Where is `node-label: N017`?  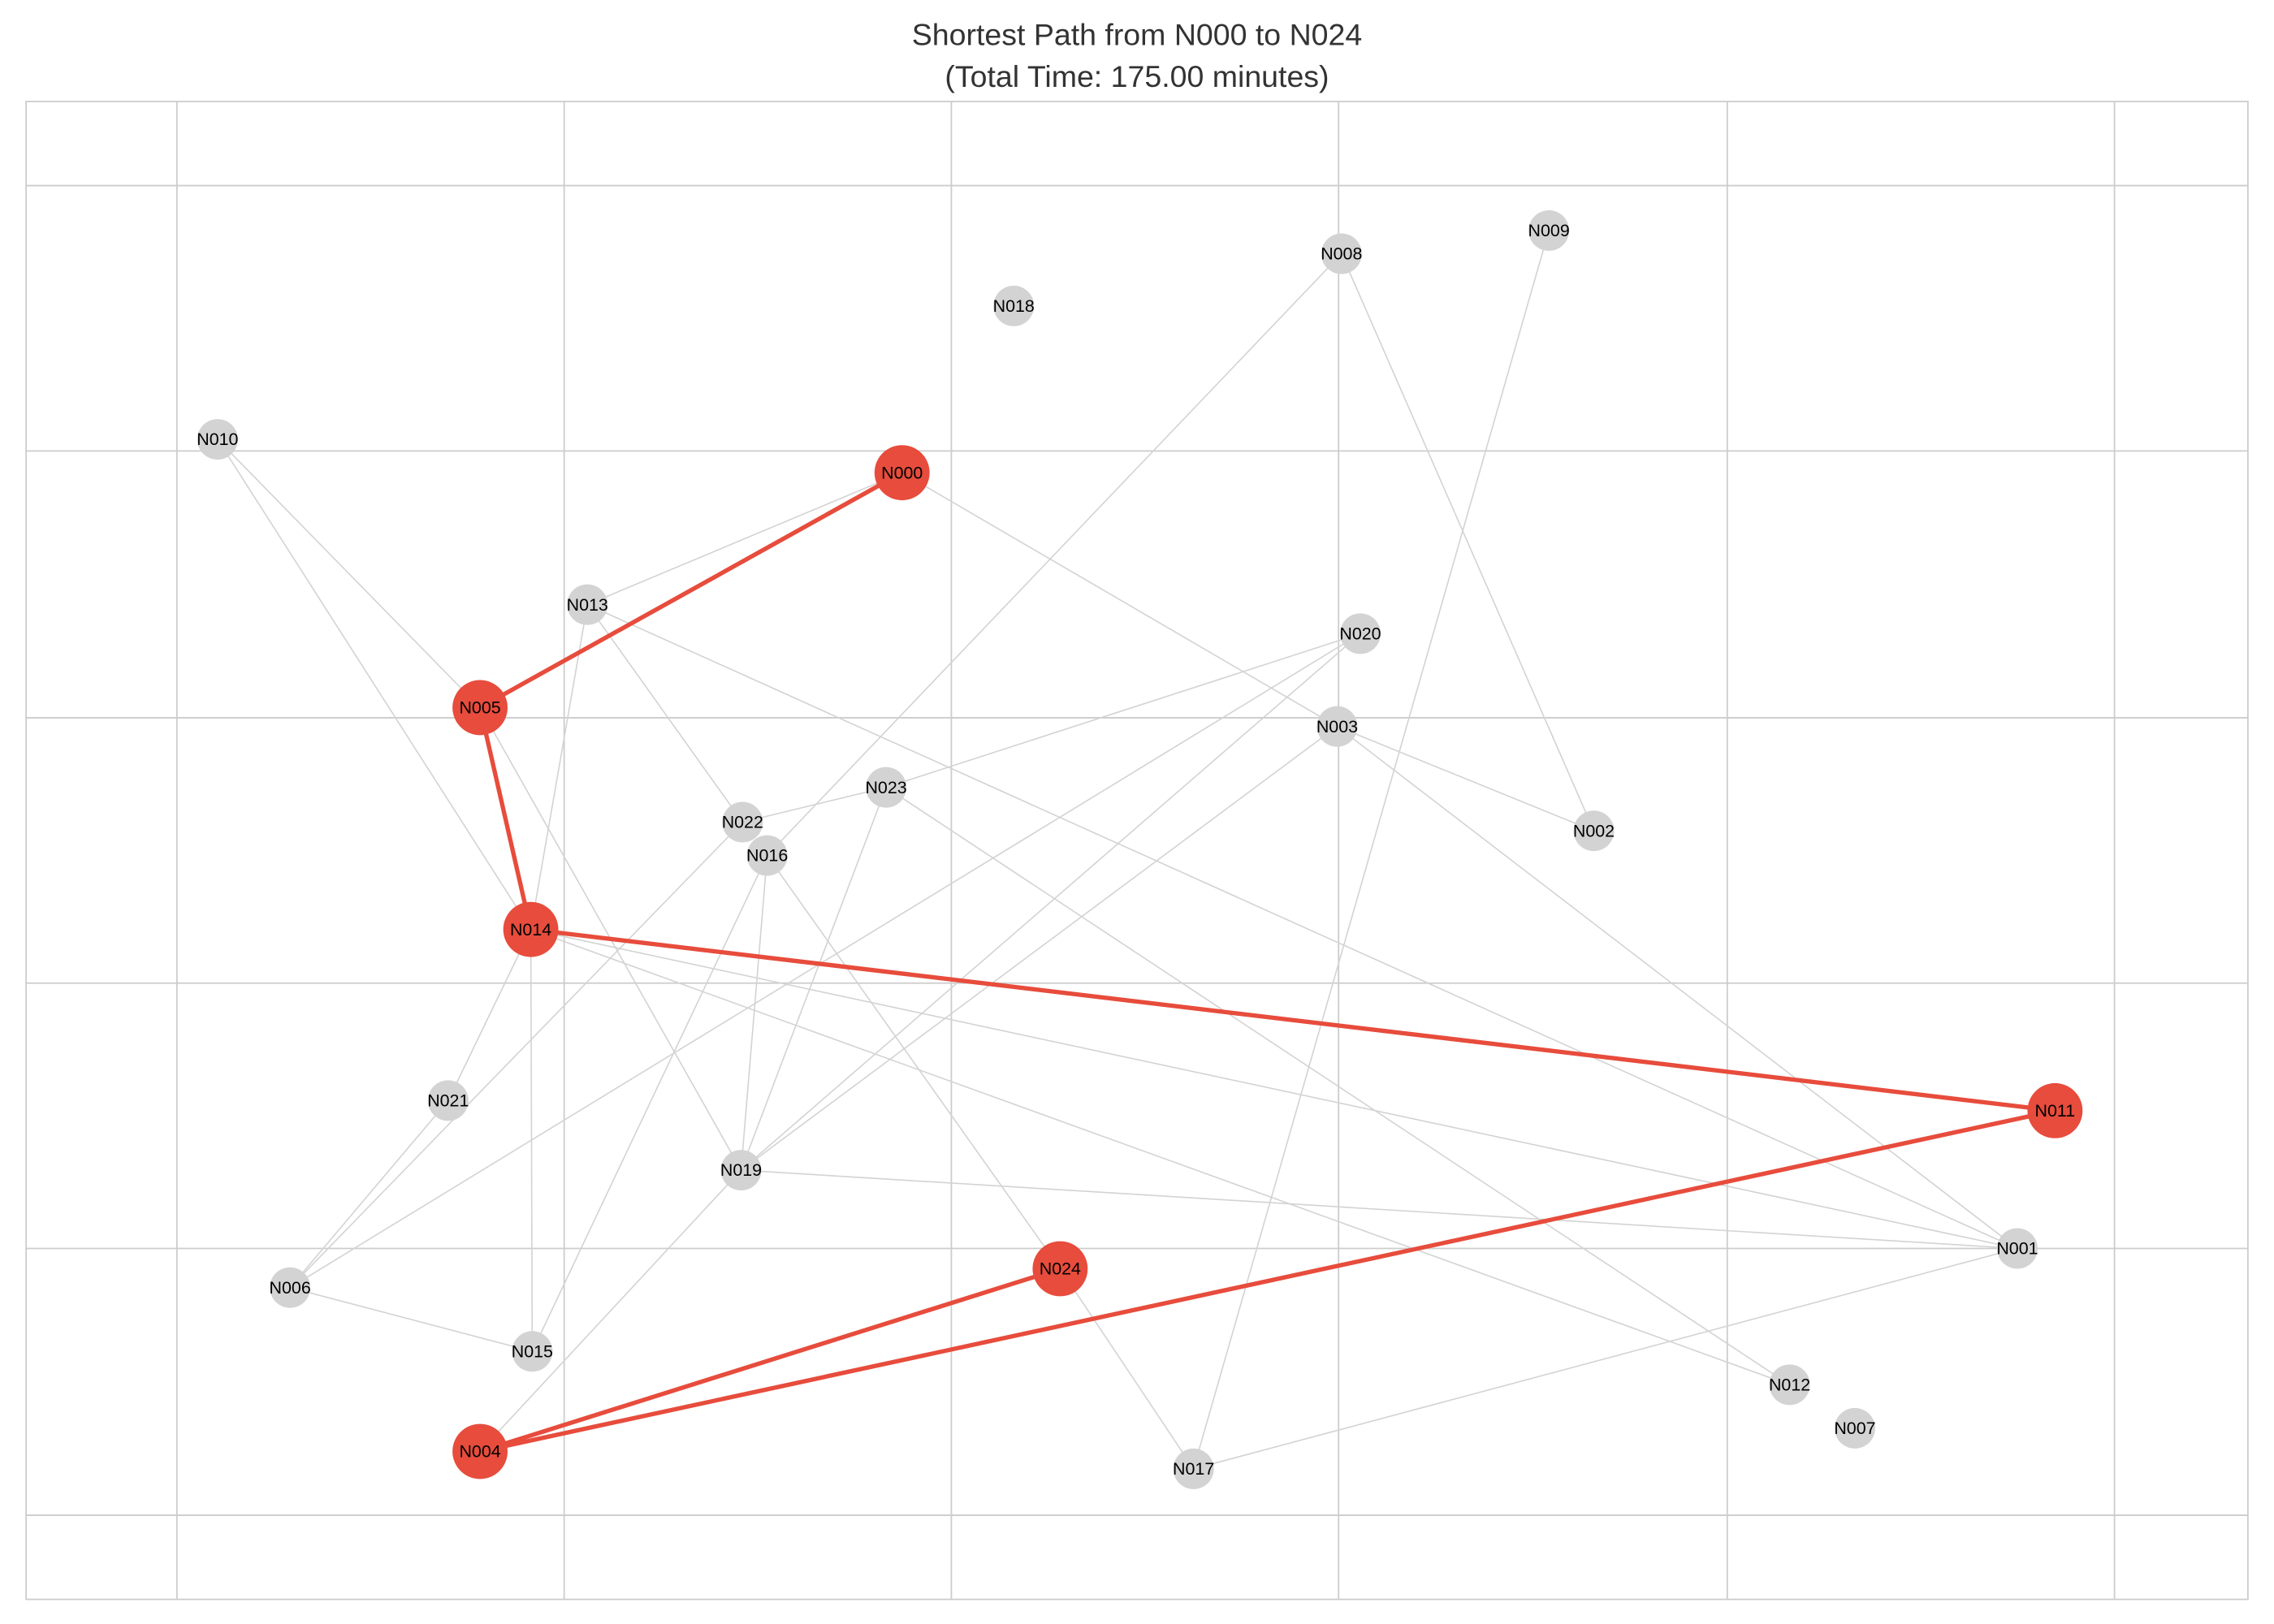
node-label: N017 is located at coordinates (1193, 1469).